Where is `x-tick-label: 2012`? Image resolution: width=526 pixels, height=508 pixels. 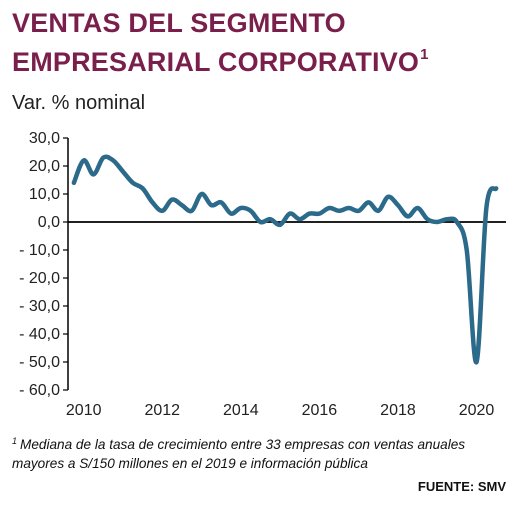
x-tick-label: 2012 is located at coordinates (162, 410).